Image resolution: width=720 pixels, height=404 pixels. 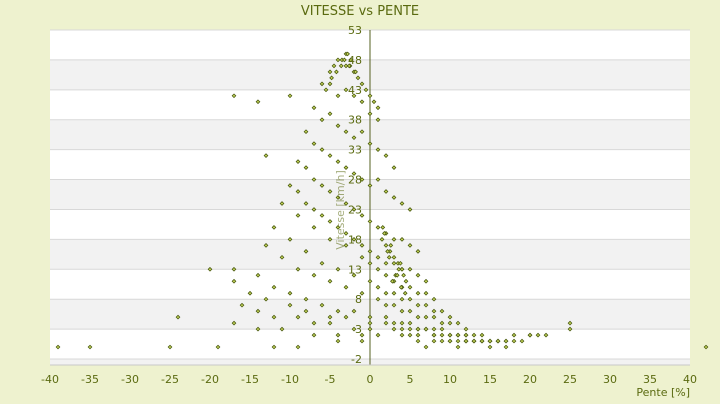 What do you see at coordinates (570, 379) in the screenshot?
I see `x-tick-label: 25` at bounding box center [570, 379].